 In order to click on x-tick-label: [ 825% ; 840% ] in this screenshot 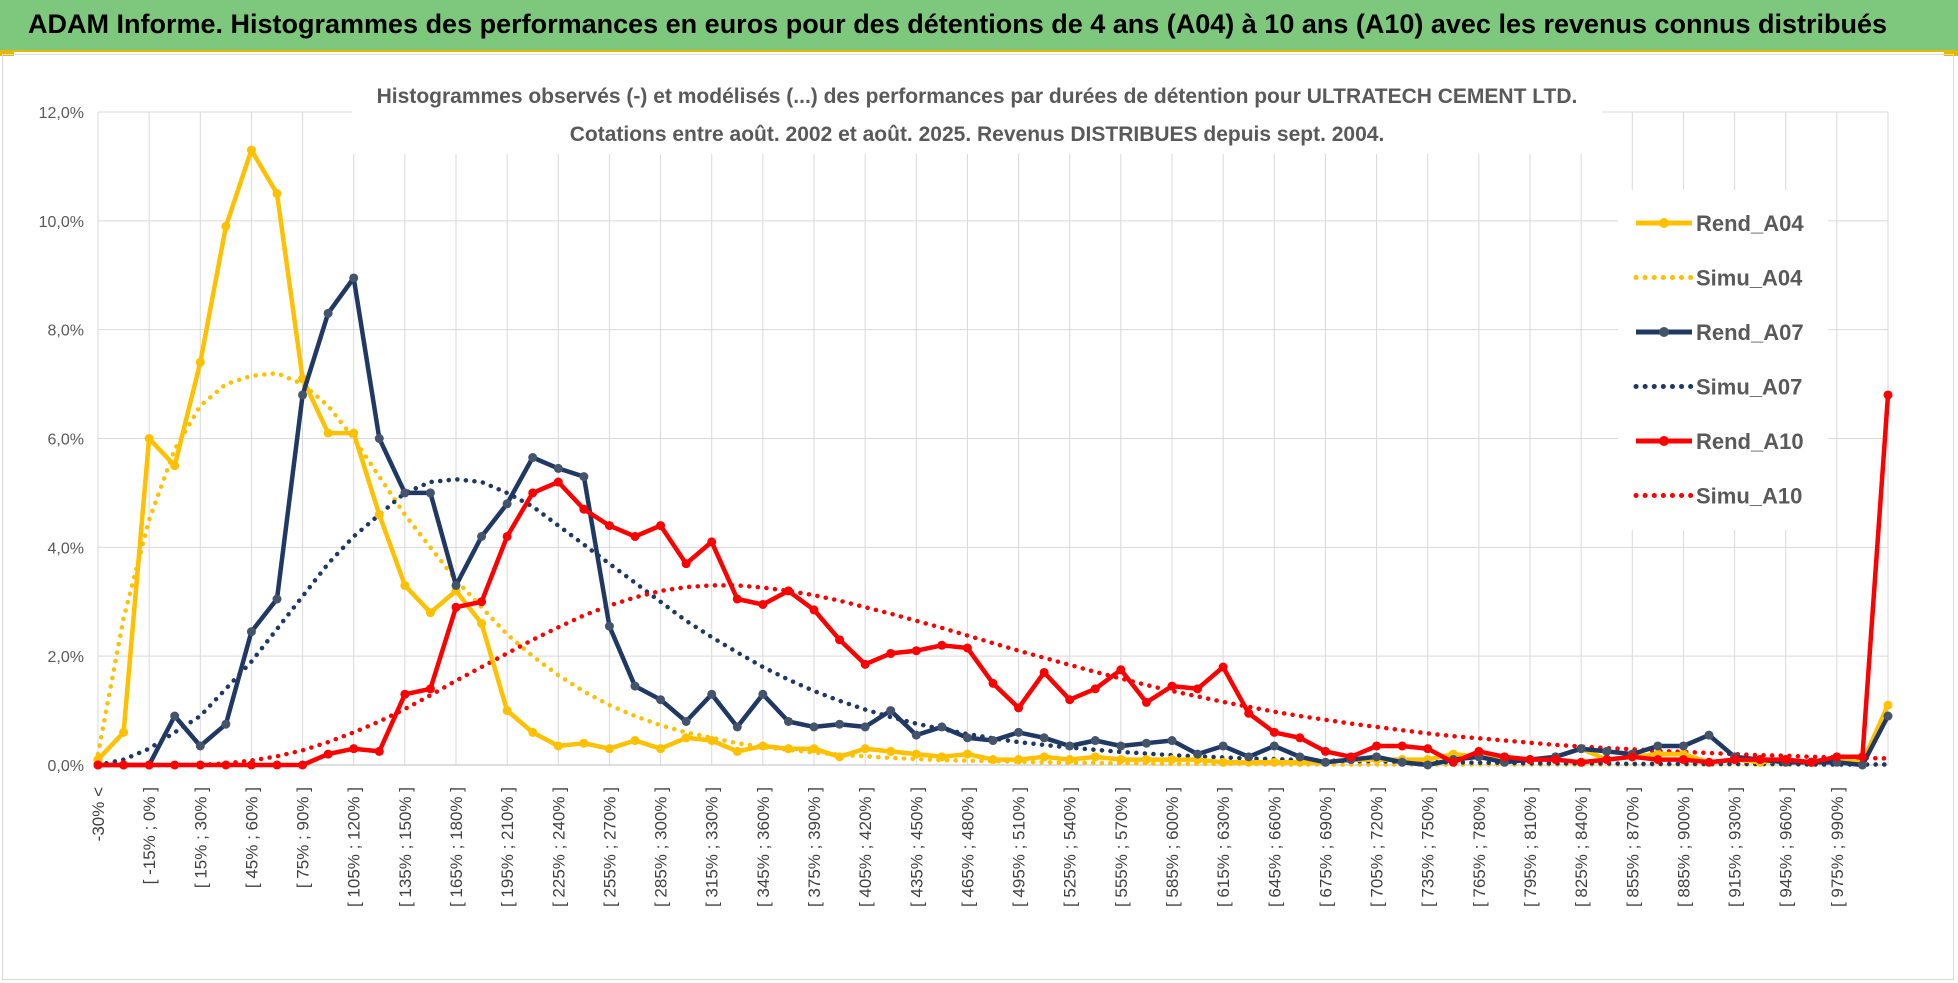, I will do `click(1581, 847)`.